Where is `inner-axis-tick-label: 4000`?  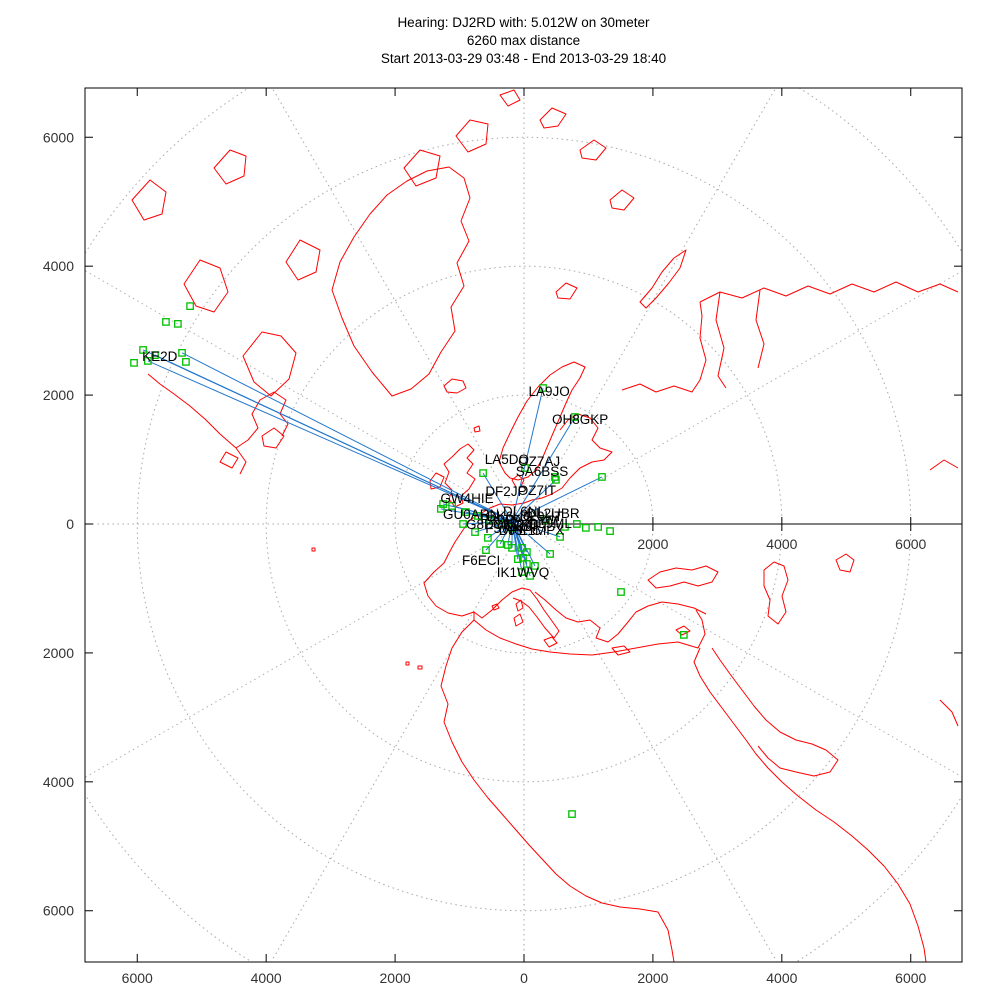 inner-axis-tick-label: 4000 is located at coordinates (781, 544).